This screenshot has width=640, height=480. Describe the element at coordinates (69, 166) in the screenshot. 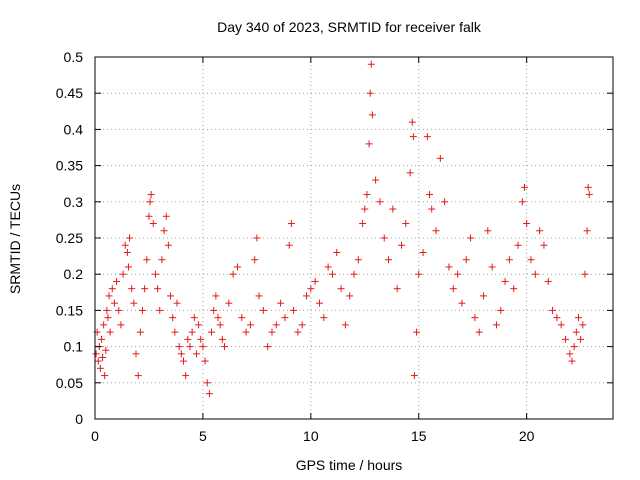

I see `y-tick-label: 0.35` at that location.